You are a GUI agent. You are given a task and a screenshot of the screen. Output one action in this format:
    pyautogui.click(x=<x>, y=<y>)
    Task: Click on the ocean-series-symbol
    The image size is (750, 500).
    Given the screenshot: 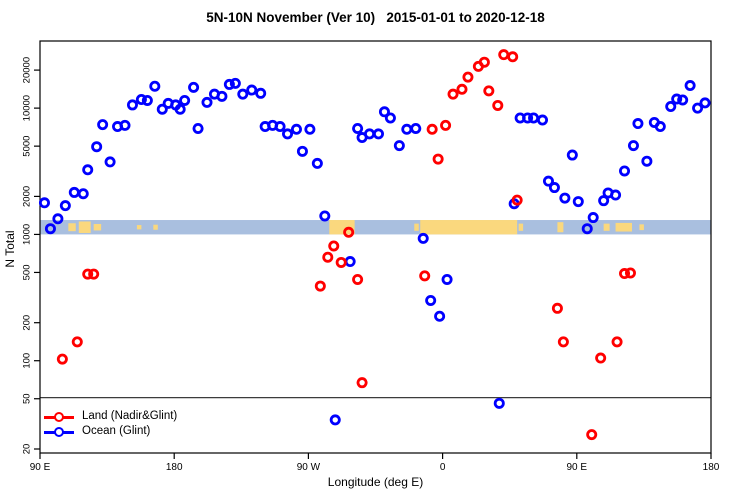 What is the action you would take?
    pyautogui.click(x=59, y=432)
    